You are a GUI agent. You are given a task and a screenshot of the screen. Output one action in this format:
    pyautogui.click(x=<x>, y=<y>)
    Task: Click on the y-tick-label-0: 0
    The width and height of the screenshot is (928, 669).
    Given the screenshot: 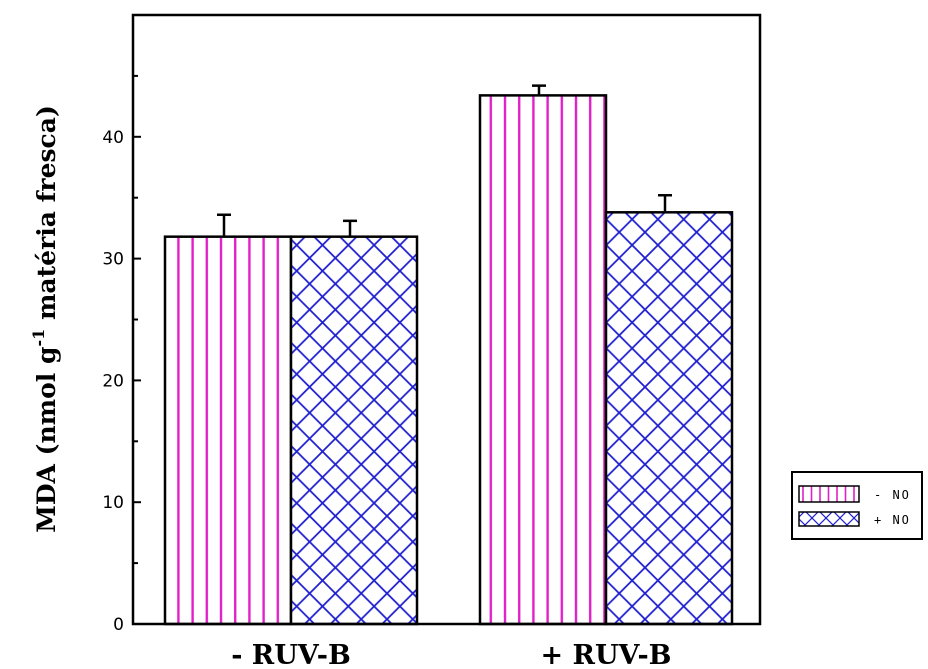 What is the action you would take?
    pyautogui.click(x=118, y=625)
    